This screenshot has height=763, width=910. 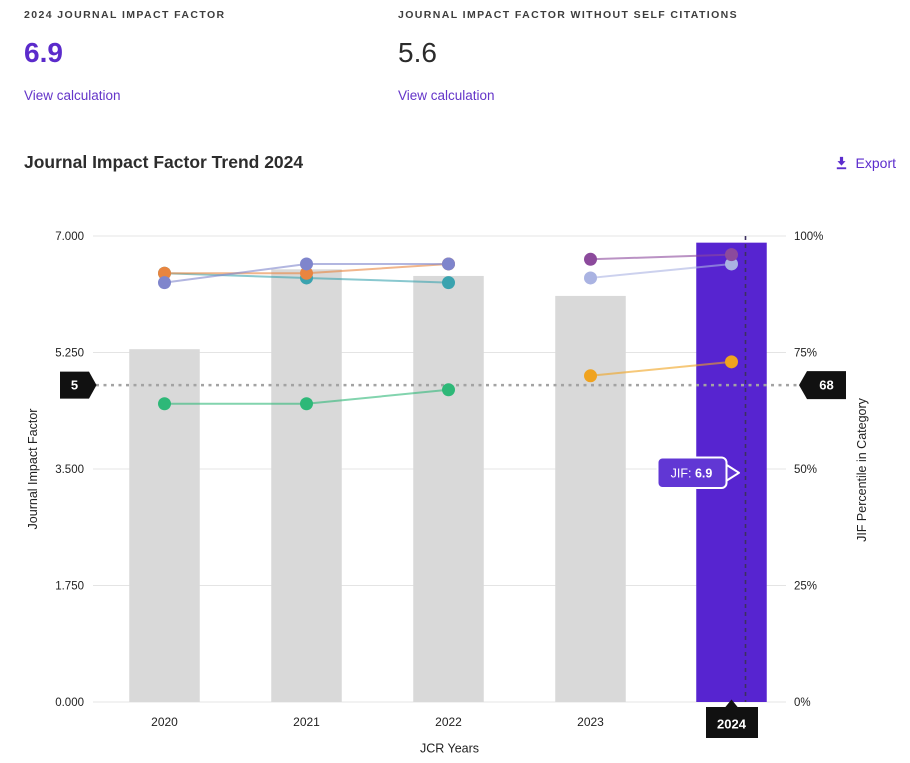 I want to click on year-label-2021: 2021, so click(x=306, y=722).